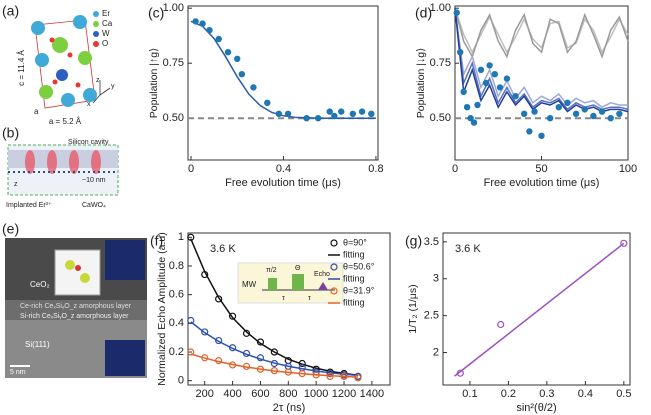 This screenshot has width=651, height=415. What do you see at coordinates (289, 408) in the screenshot?
I see `x-axis-label: 2τ (ns)` at bounding box center [289, 408].